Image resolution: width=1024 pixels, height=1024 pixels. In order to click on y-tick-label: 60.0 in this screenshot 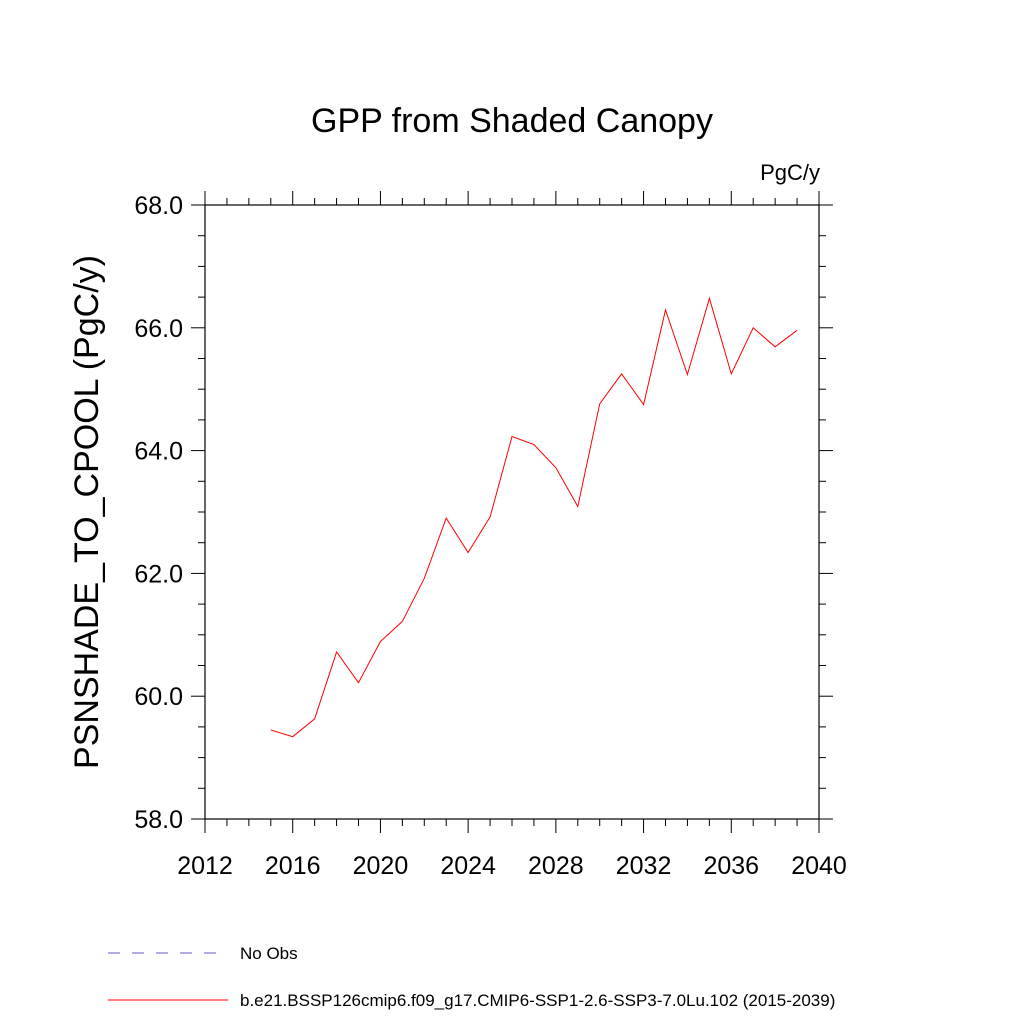, I will do `click(158, 697)`.